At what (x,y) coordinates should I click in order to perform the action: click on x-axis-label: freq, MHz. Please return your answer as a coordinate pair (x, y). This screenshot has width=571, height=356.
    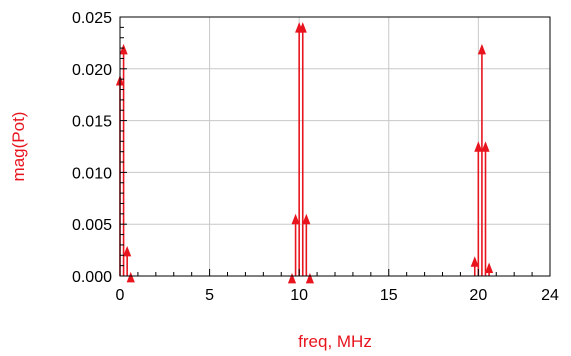
    Looking at the image, I should click on (335, 341).